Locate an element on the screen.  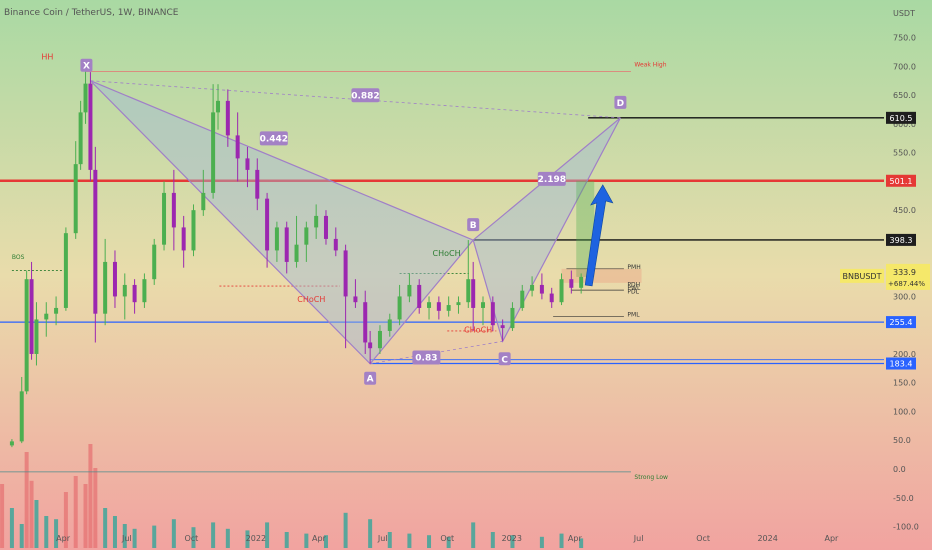
pattern-point-C: C is located at coordinates (504, 359).